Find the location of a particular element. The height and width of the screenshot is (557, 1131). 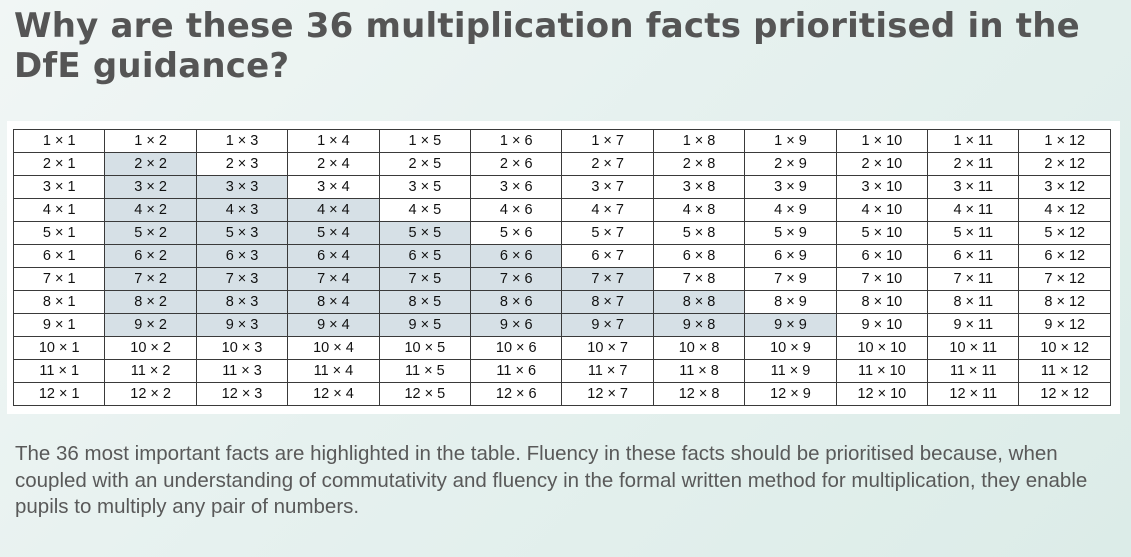

fact-cell: 7 × 12 is located at coordinates (1064, 279).